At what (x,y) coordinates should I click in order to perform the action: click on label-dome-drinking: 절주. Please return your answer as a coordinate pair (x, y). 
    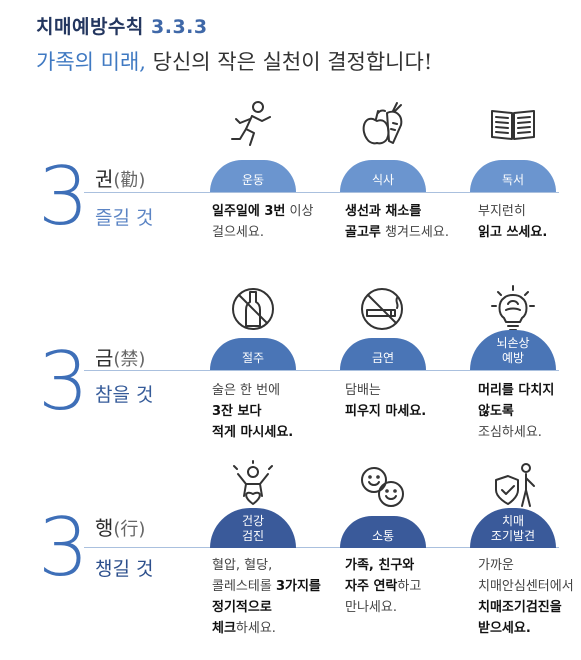
    Looking at the image, I should click on (253, 354).